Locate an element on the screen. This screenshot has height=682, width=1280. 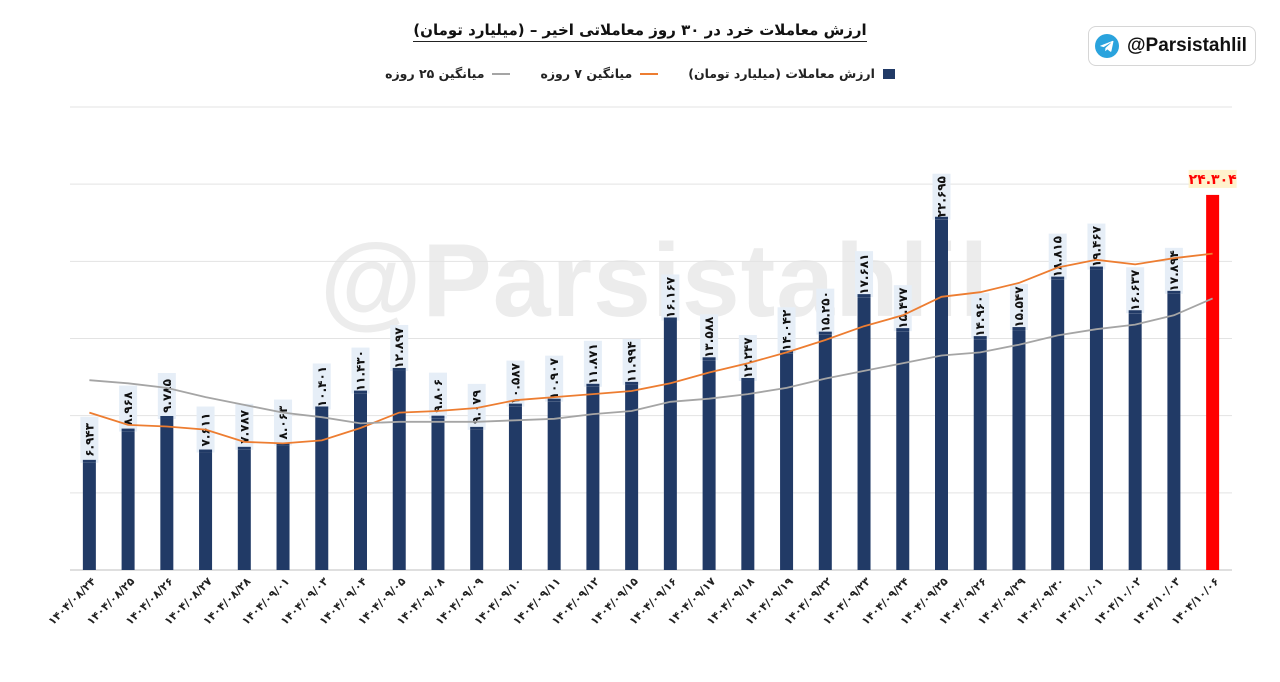
data-label: ۱۱.۴۳۰ is located at coordinates (361, 370).